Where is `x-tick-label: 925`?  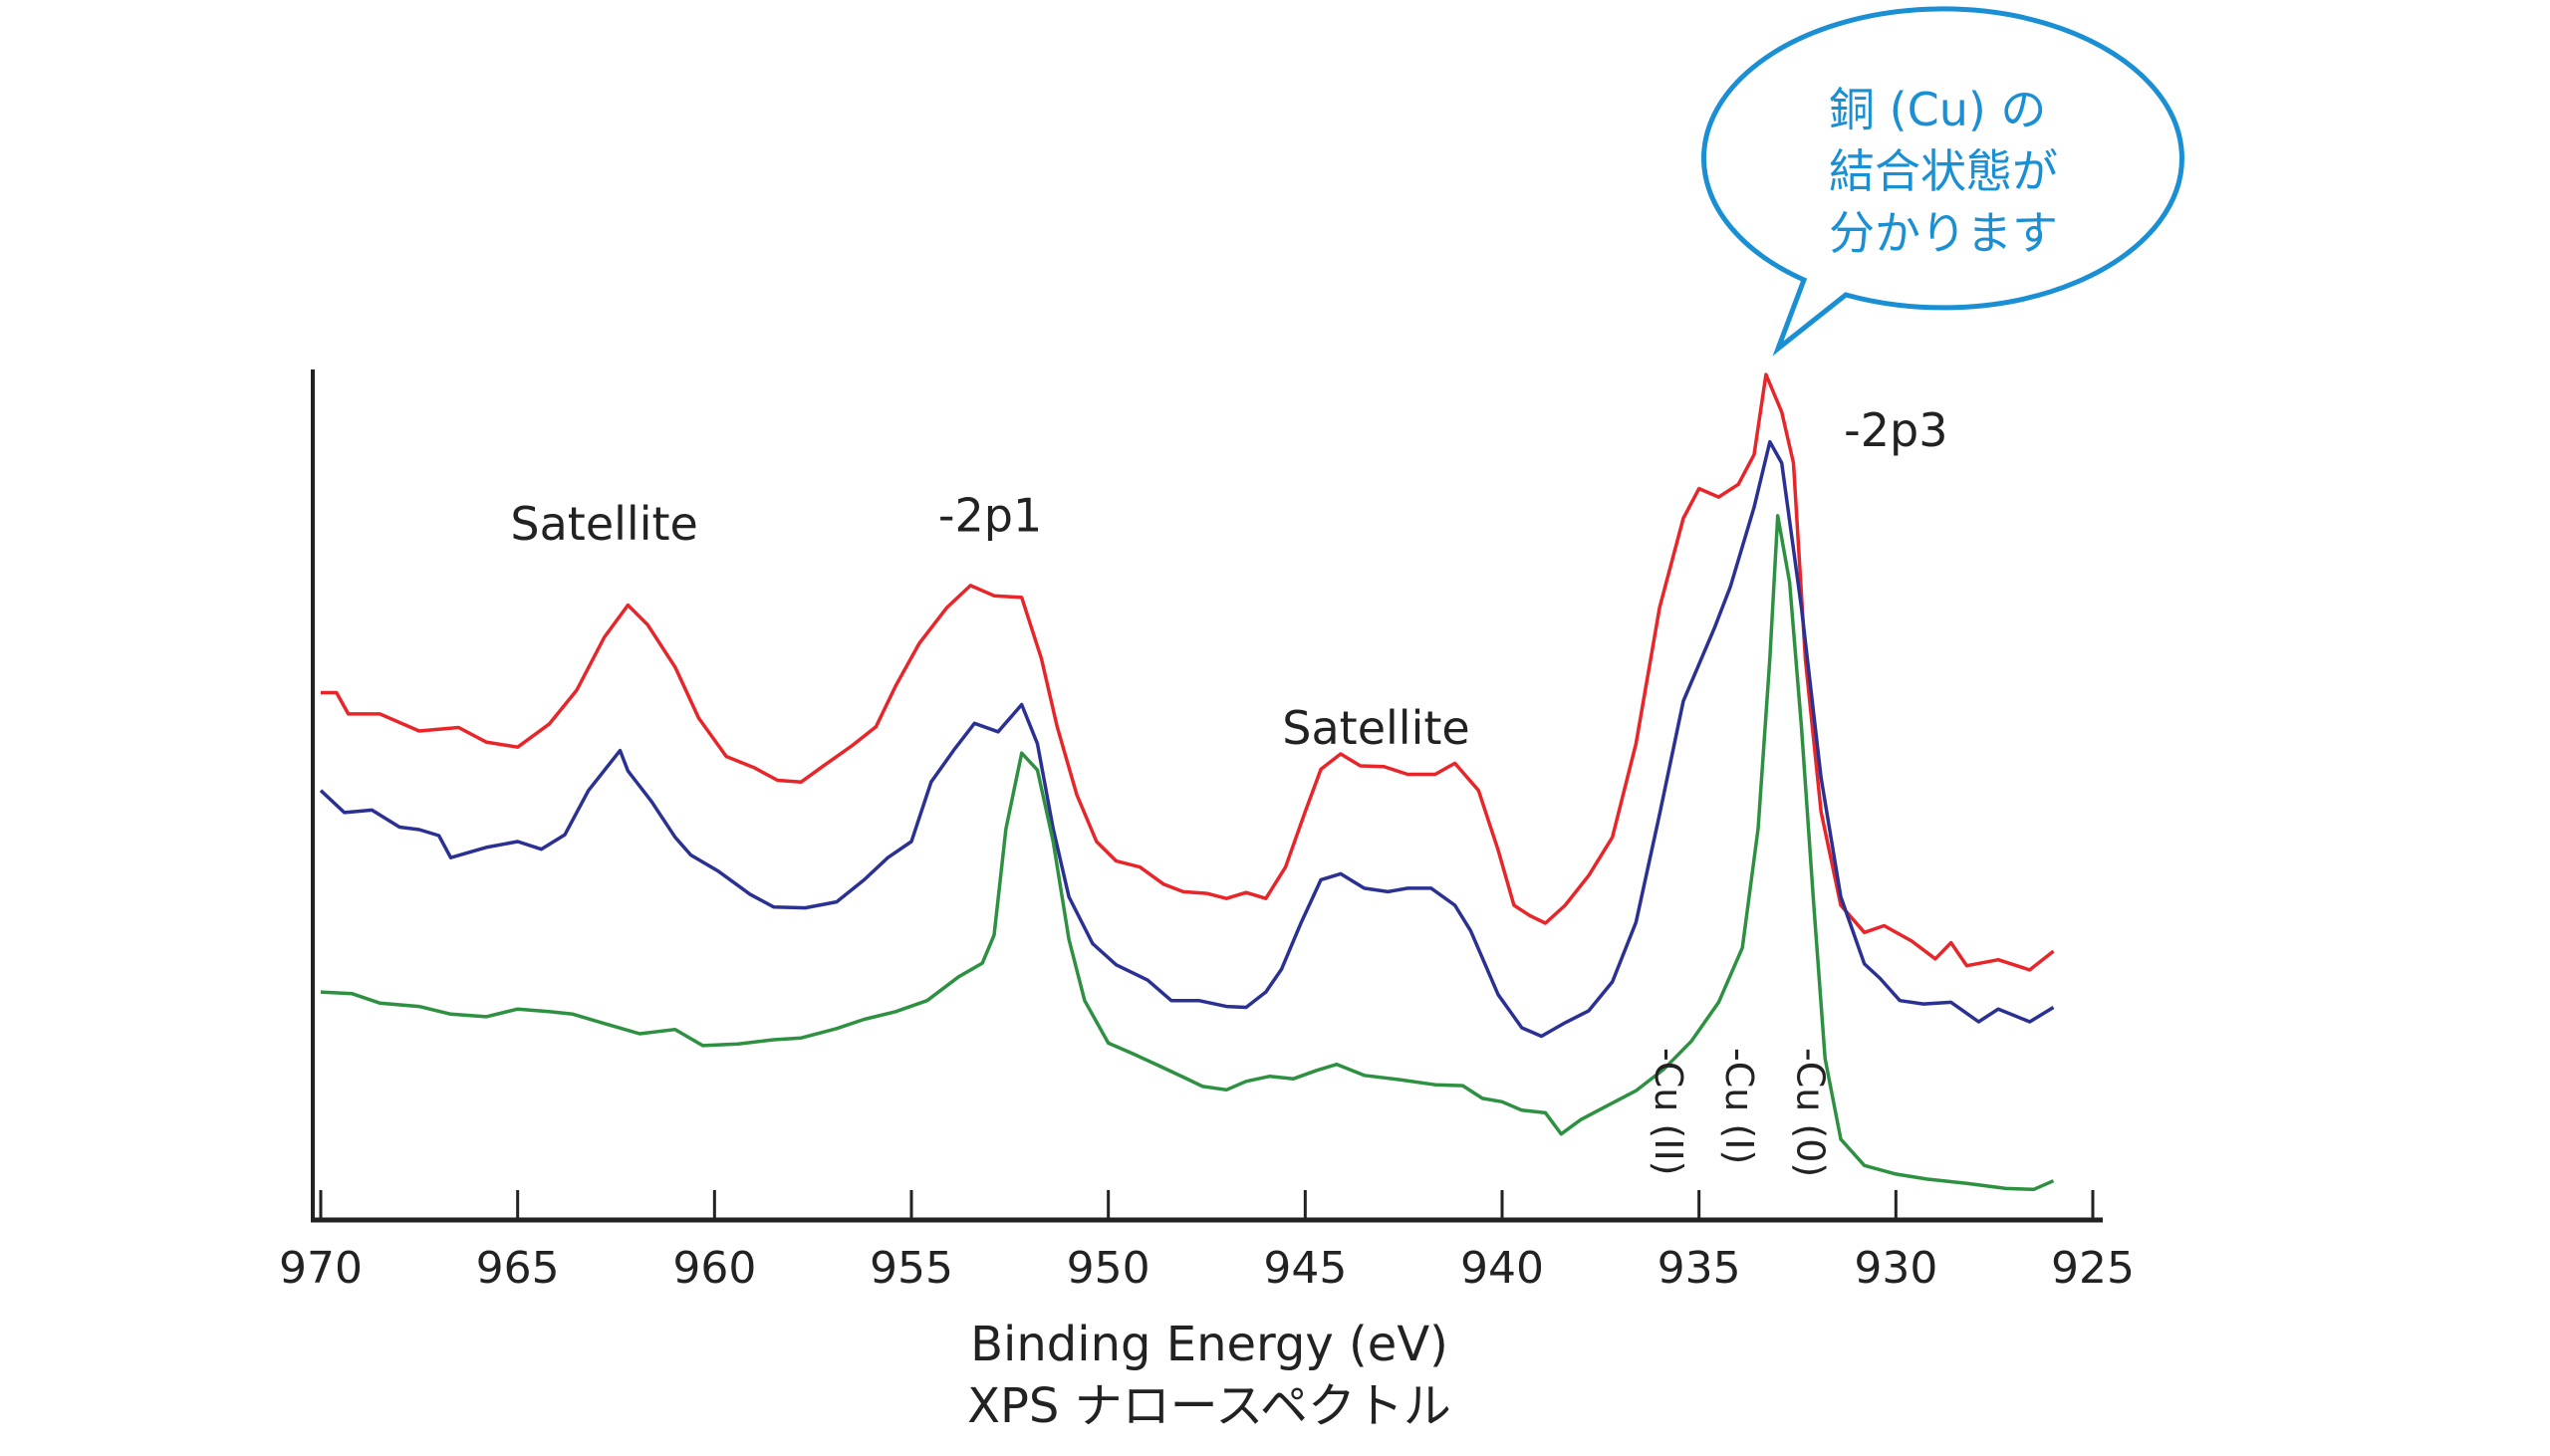 x-tick-label: 925 is located at coordinates (2093, 1268).